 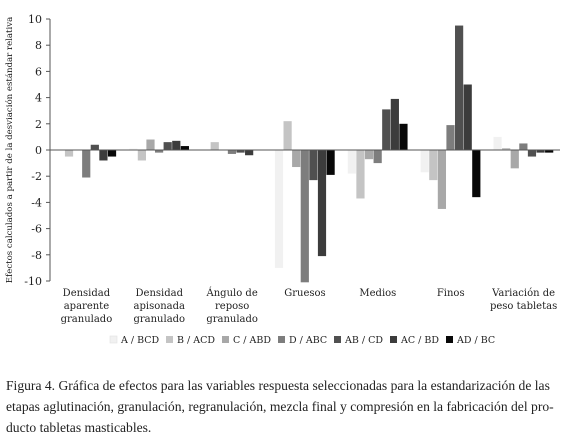 I want to click on category-label: Finos, so click(x=451, y=293).